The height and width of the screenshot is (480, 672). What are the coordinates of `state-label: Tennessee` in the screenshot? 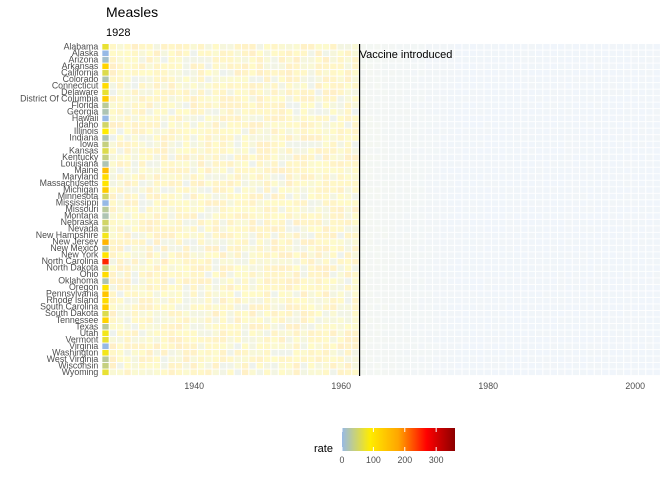 It's located at (77, 320).